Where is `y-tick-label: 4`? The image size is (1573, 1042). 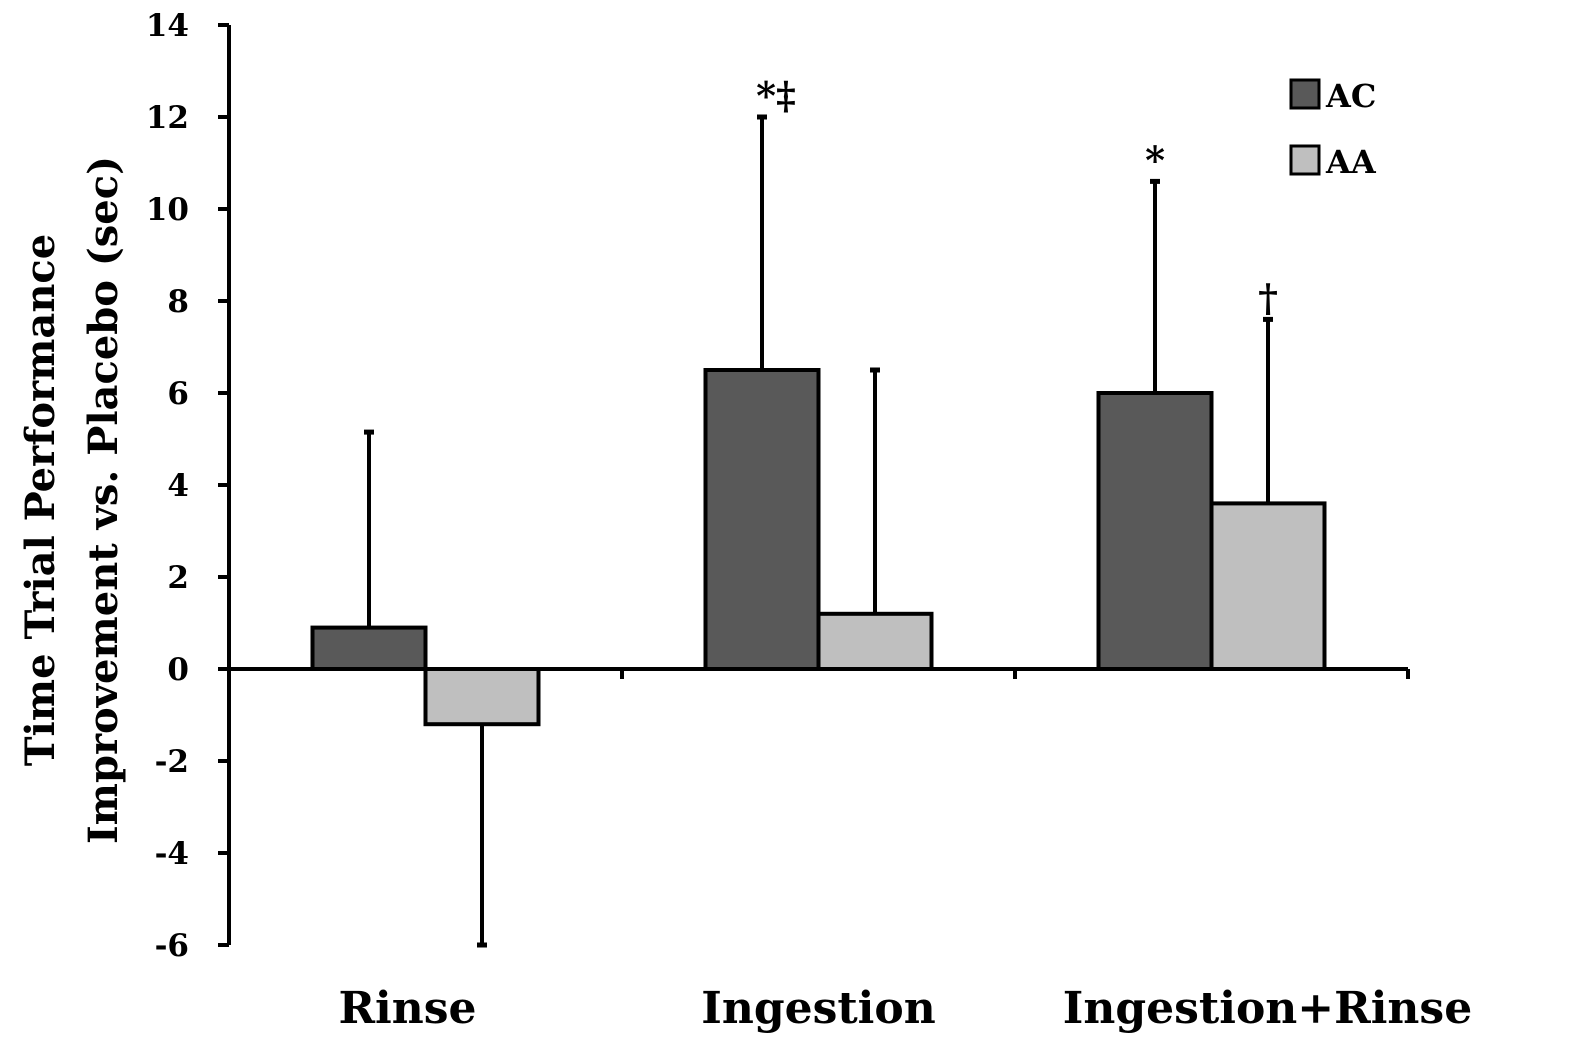 y-tick-label: 4 is located at coordinates (178, 486).